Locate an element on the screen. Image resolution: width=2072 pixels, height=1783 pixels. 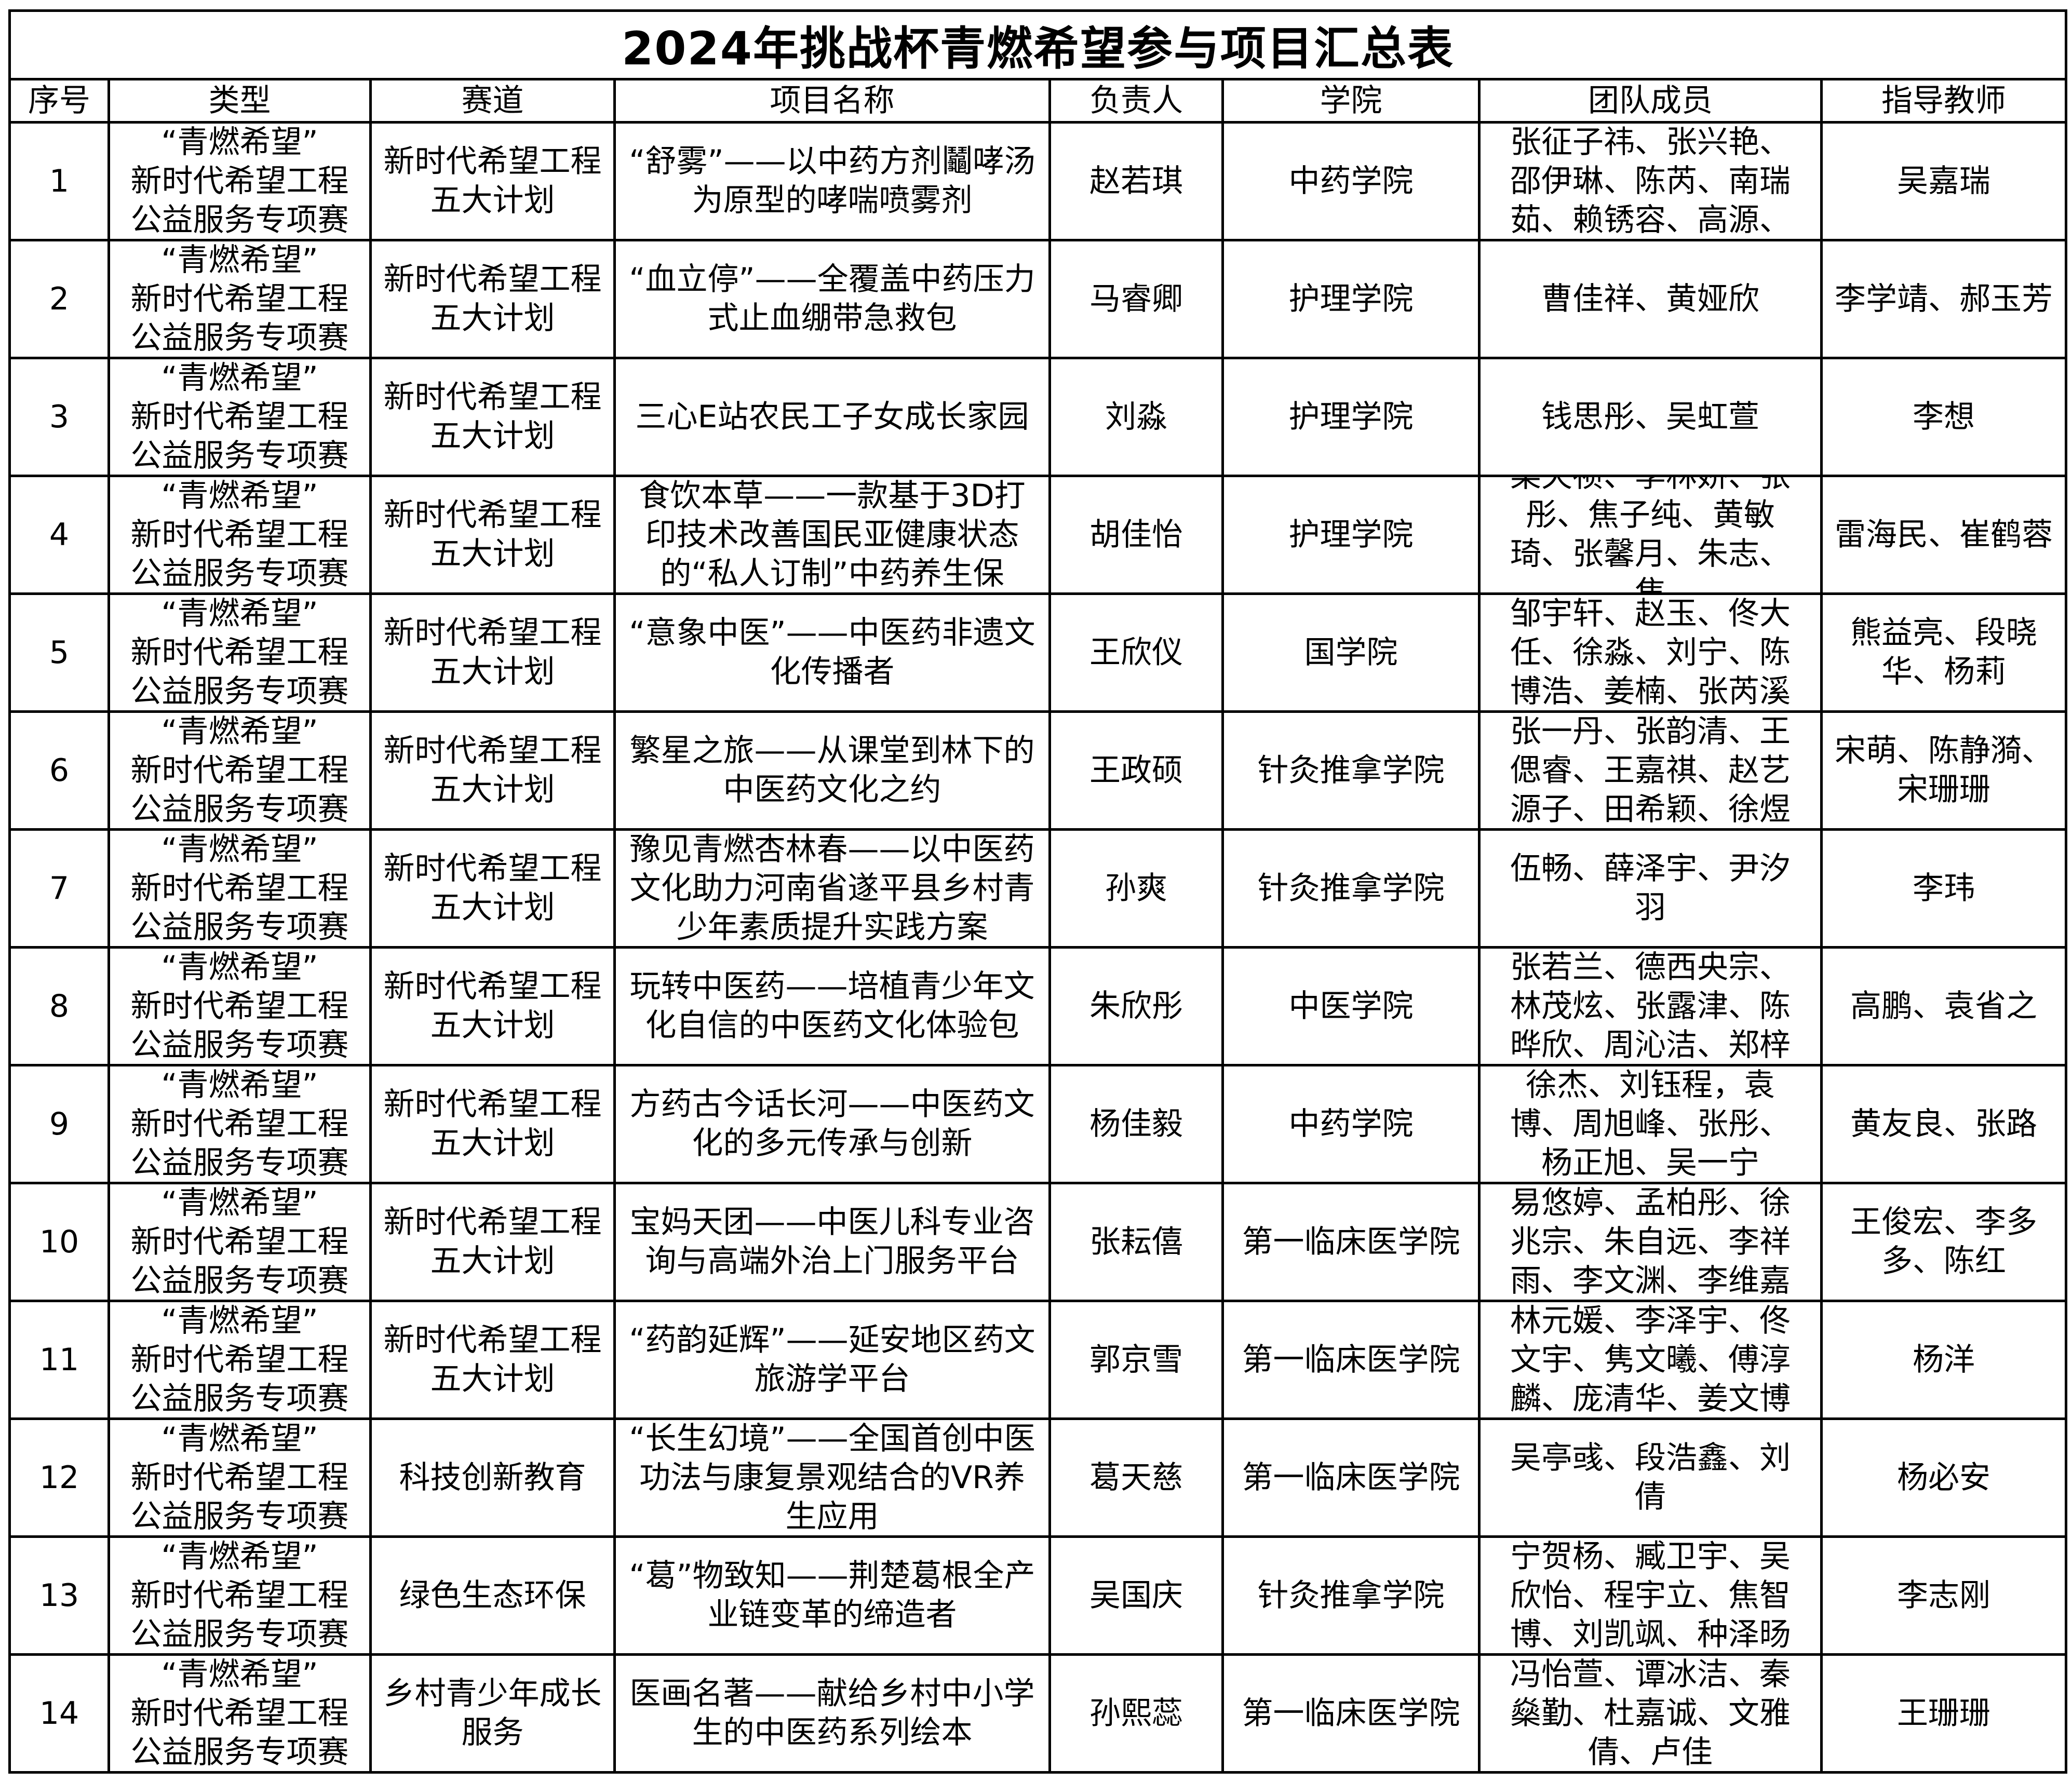
project-leader: 王欣仪 is located at coordinates (1136, 652).